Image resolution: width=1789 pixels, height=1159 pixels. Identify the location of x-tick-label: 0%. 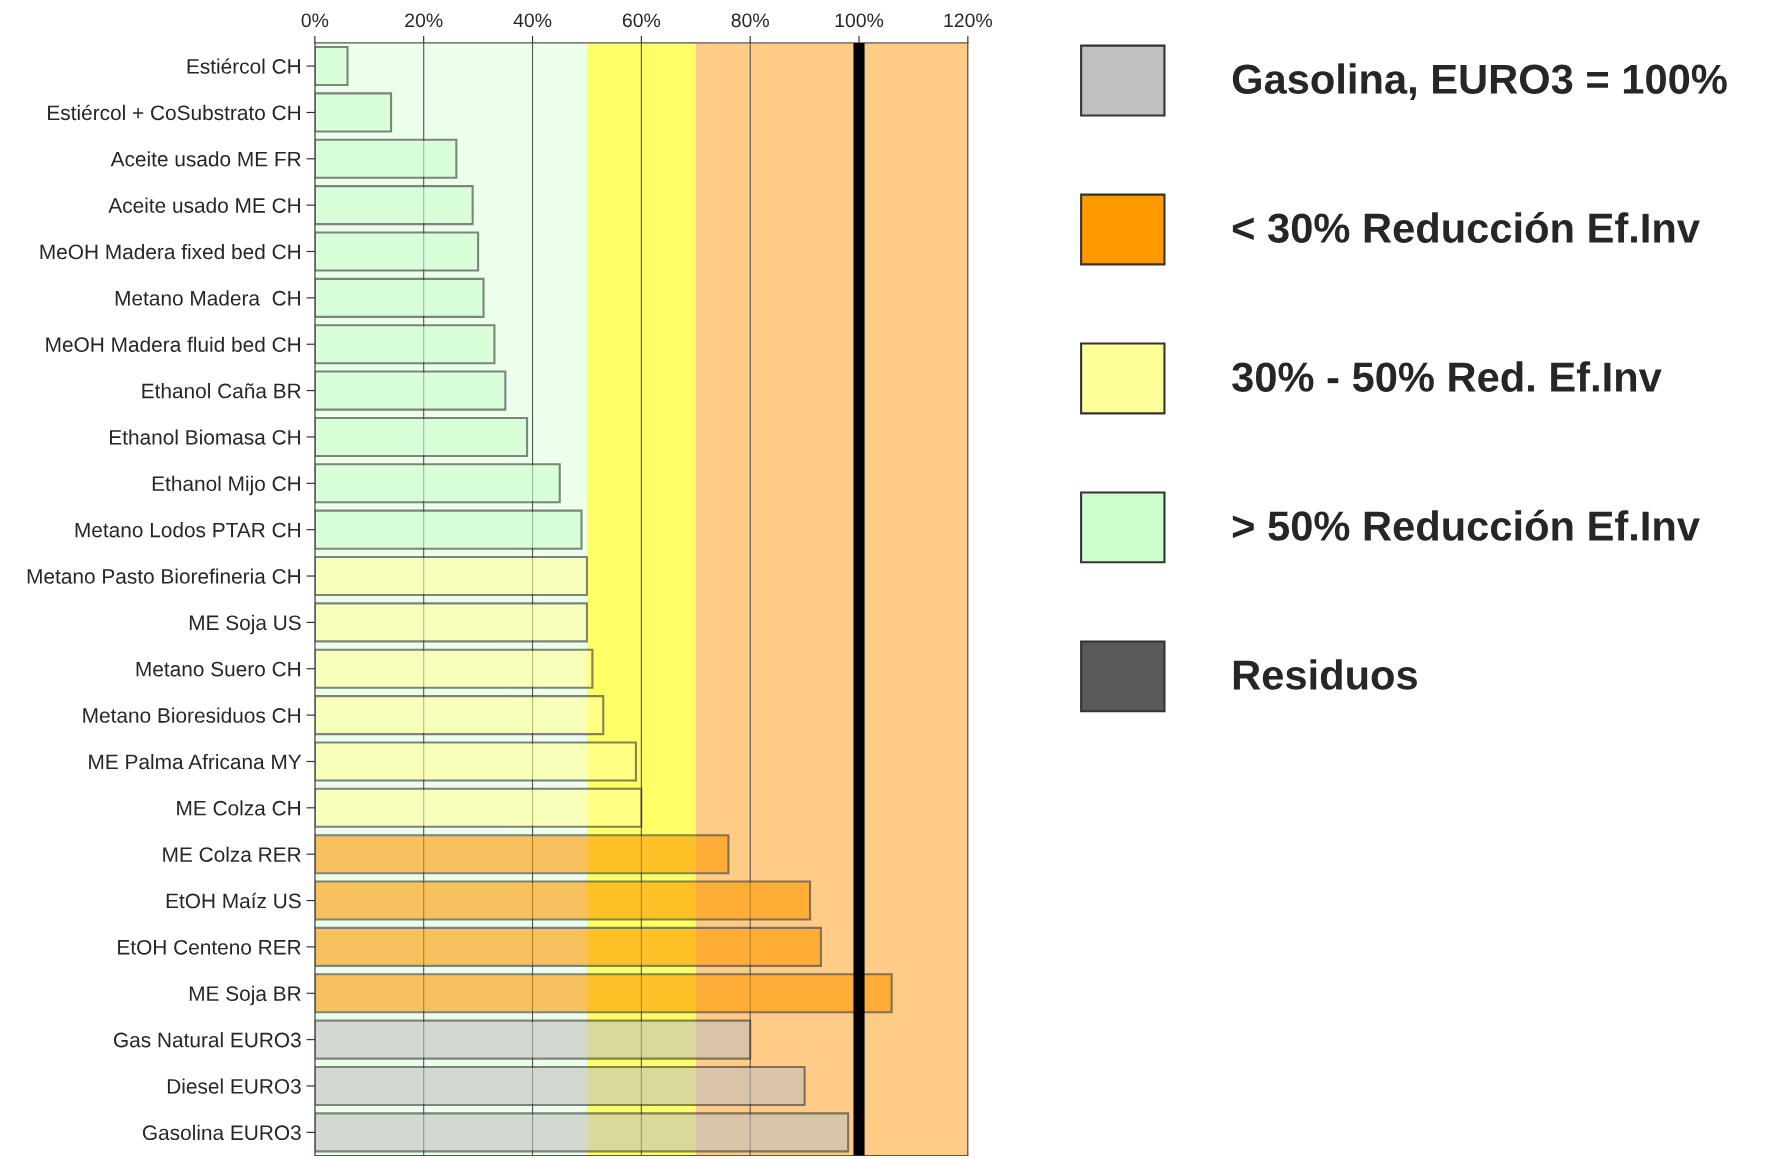
(315, 20).